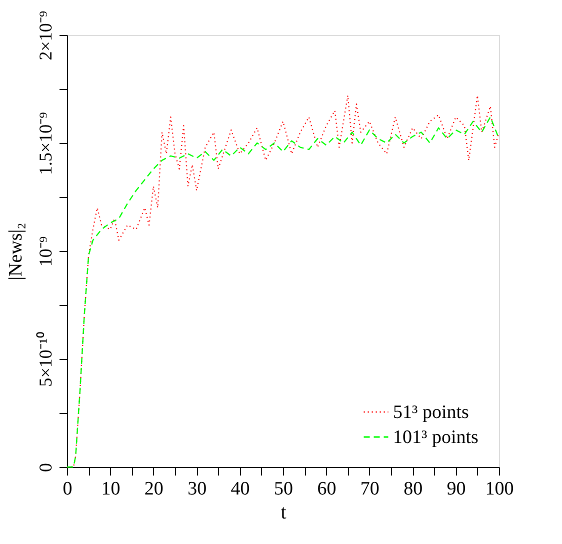 This screenshot has height=544, width=562. Describe the element at coordinates (456, 489) in the screenshot. I see `x-tick-label: 90` at that location.